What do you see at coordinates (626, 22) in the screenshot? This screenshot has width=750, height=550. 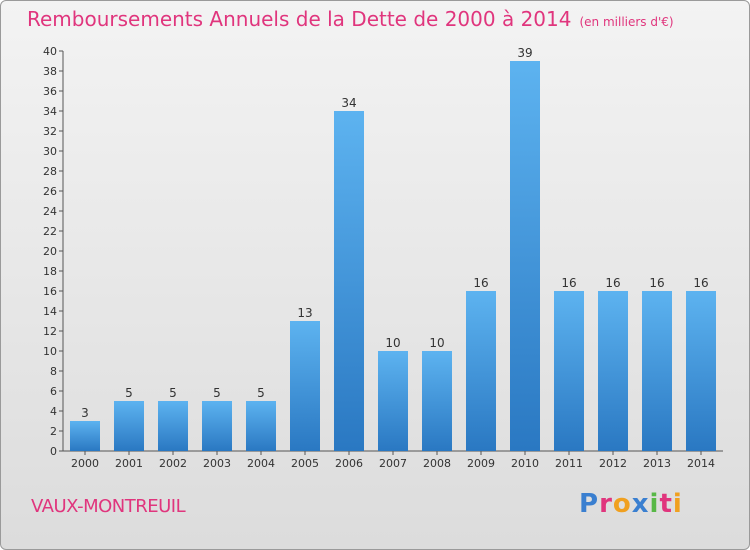 I see `chart-unit: (en milliers d'€)` at bounding box center [626, 22].